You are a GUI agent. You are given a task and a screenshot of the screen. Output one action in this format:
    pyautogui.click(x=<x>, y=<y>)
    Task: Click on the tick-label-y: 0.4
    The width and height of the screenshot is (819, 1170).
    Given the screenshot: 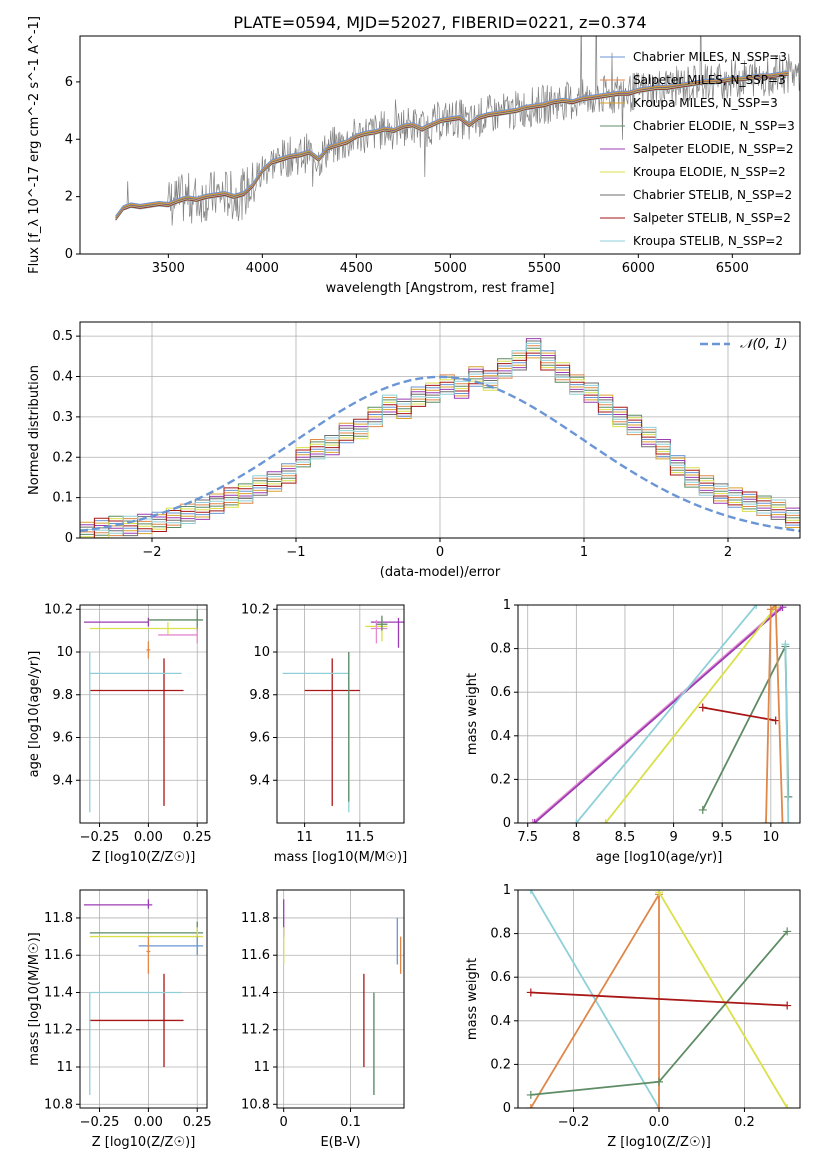 What is the action you would take?
    pyautogui.click(x=500, y=736)
    